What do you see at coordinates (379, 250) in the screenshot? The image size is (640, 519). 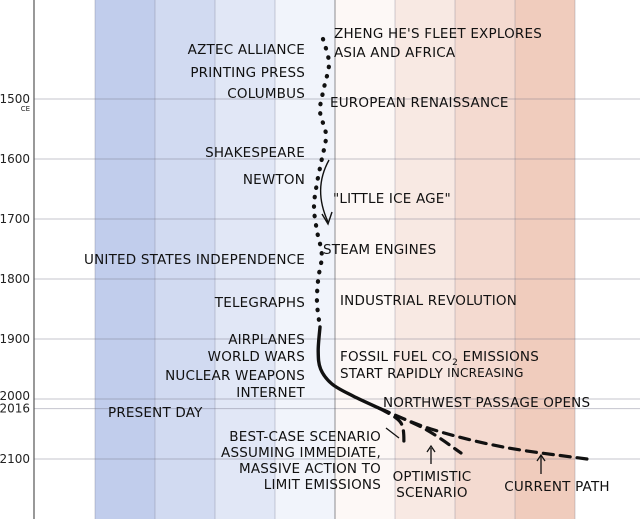 I see `right-event-label: STEAM ENGINES` at bounding box center [379, 250].